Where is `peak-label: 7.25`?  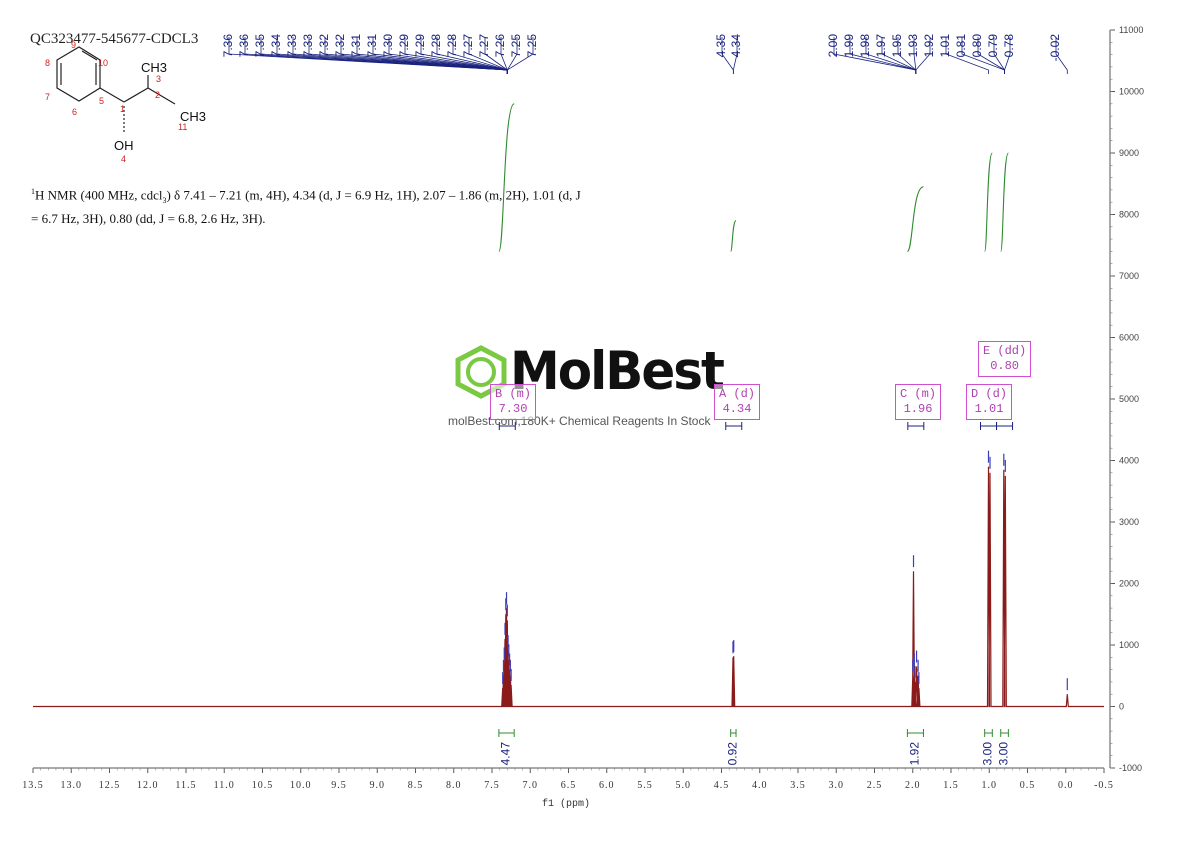
peak-label: 7.25 is located at coordinates (532, 46).